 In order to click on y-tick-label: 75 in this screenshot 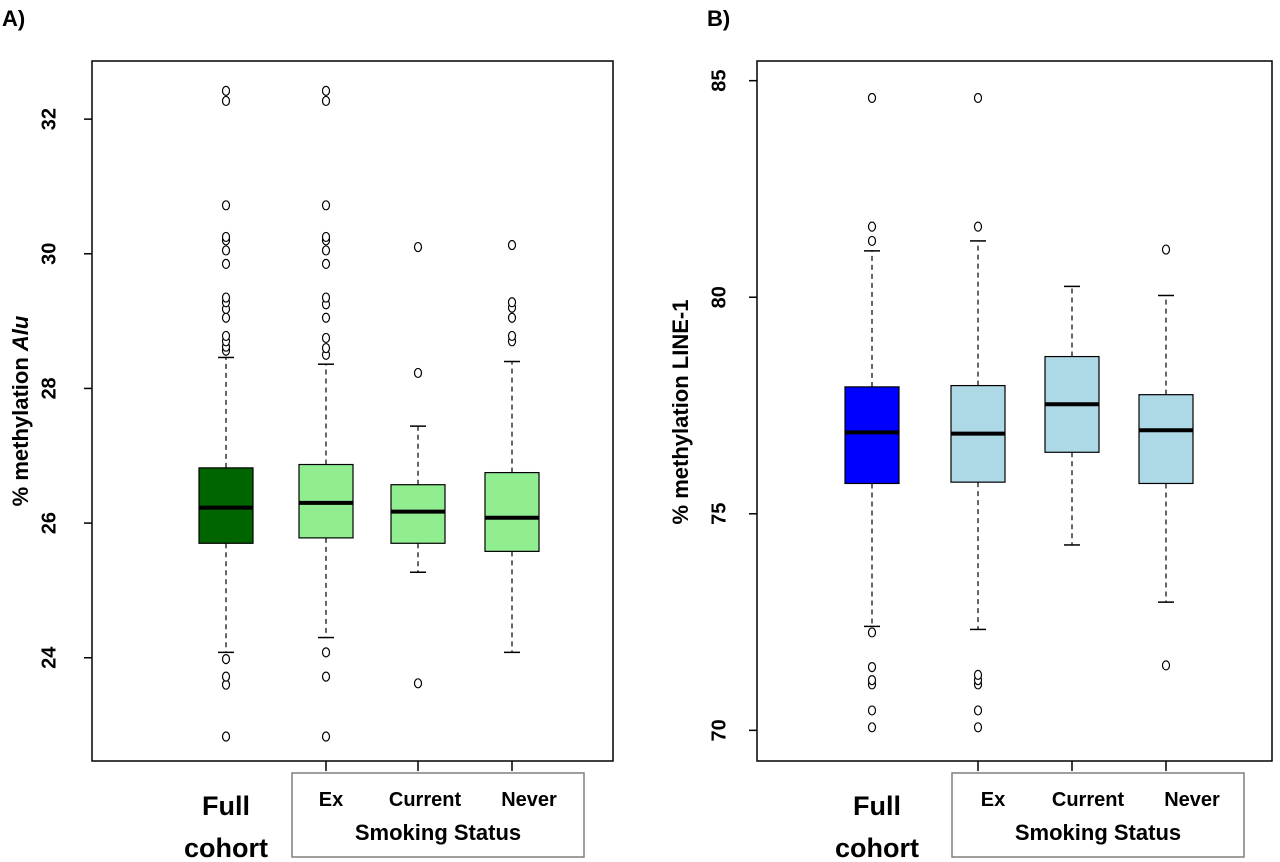, I will do `click(719, 514)`.